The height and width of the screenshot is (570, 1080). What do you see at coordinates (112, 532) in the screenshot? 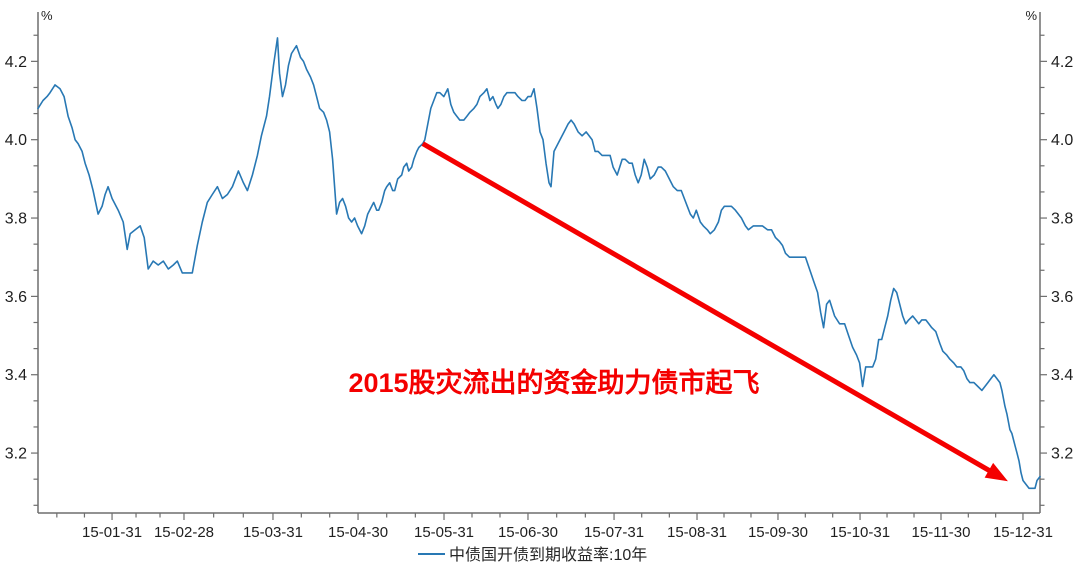
I see `x-tick-label: 15-01-31` at bounding box center [112, 532].